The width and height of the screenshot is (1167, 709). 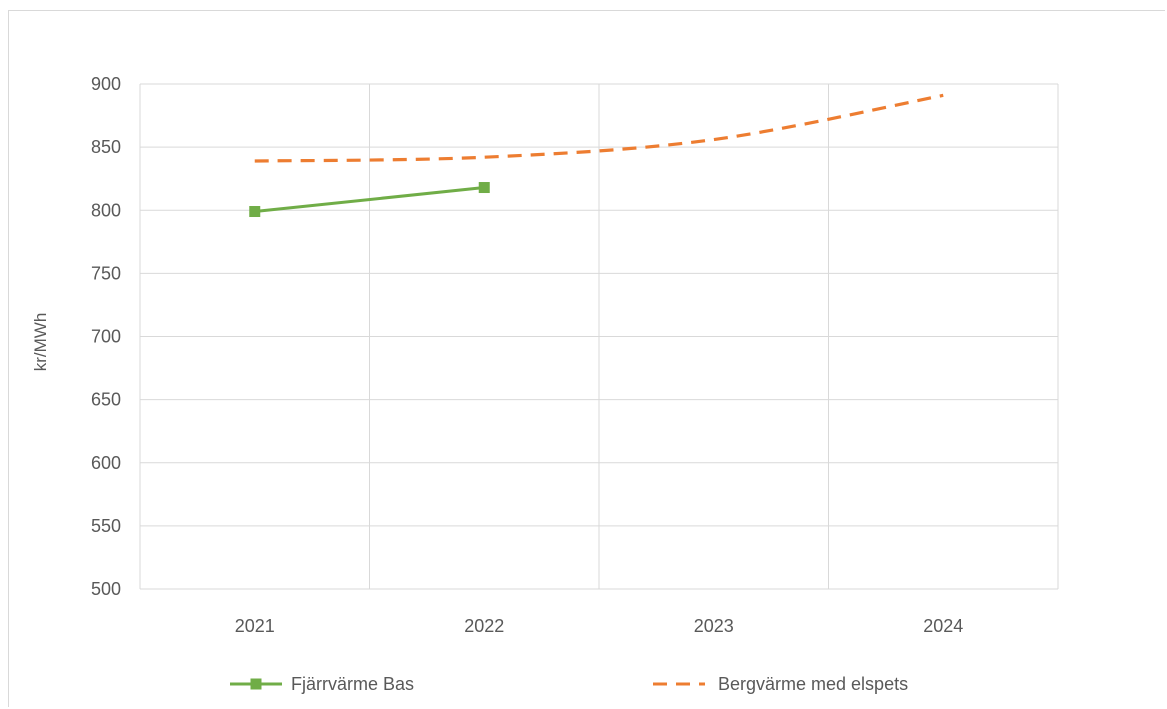 What do you see at coordinates (714, 626) in the screenshot?
I see `x-tick-label: 2023` at bounding box center [714, 626].